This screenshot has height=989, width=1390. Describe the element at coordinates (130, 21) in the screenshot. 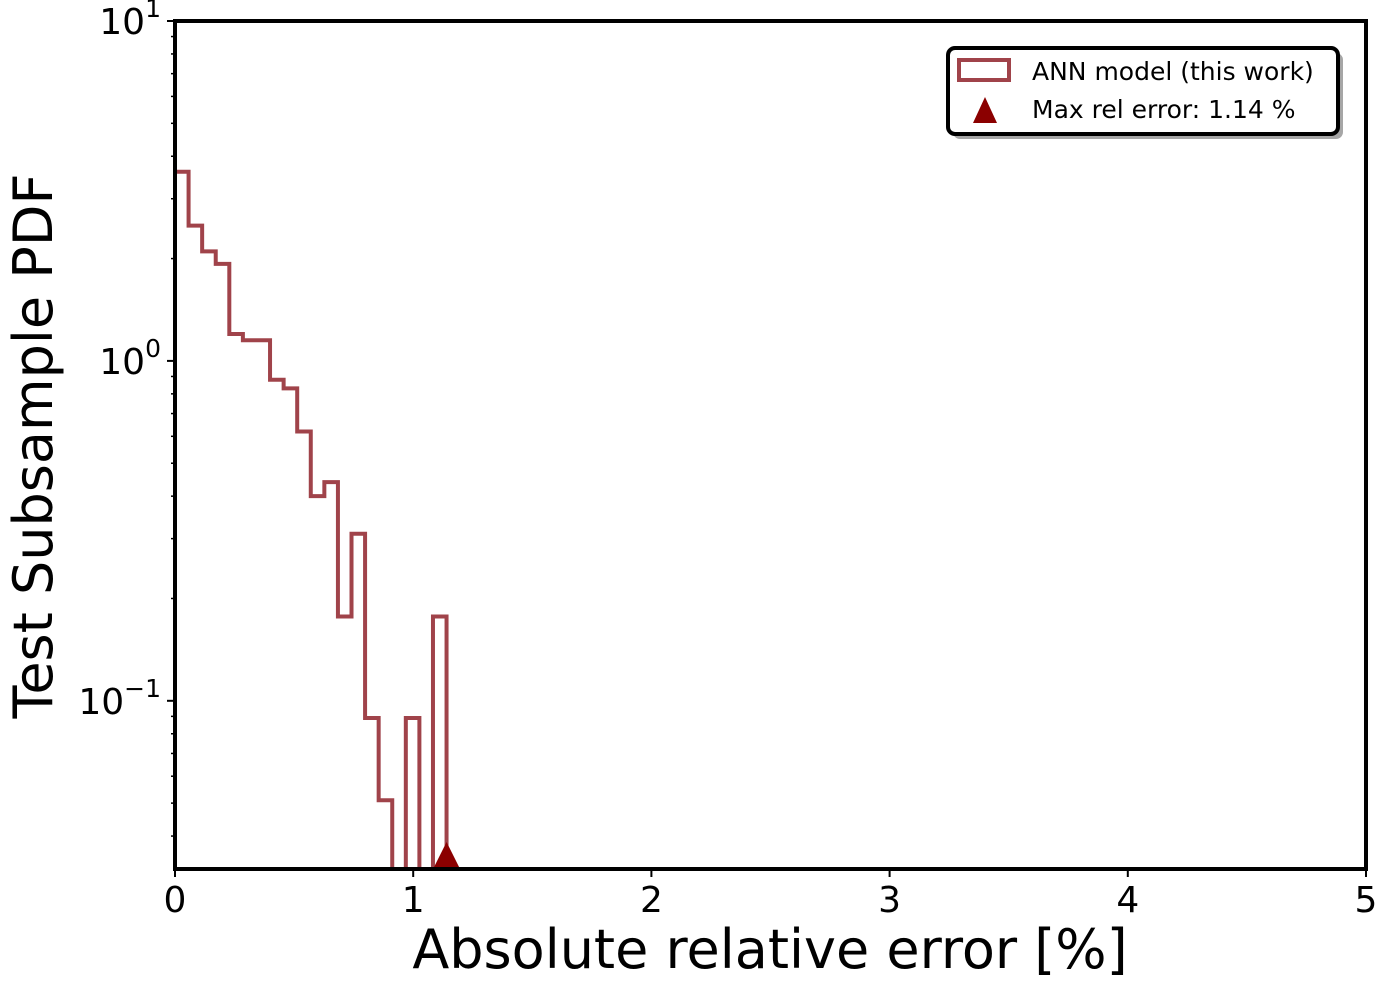

I see `y-tick-label: 10¹` at that location.